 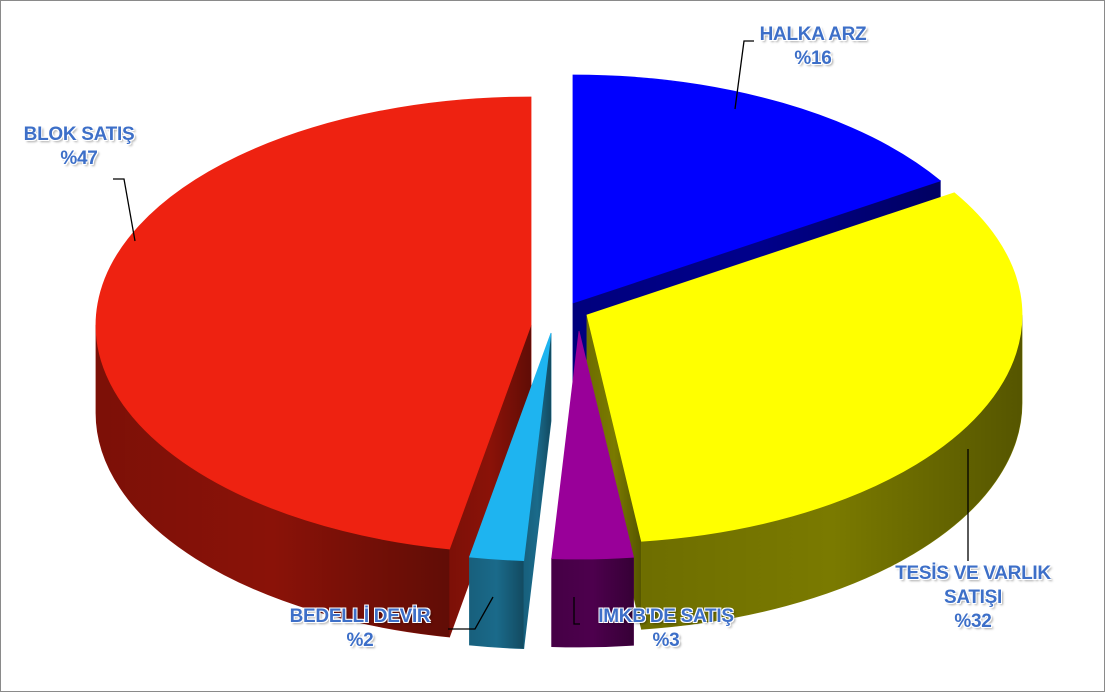 I want to click on slice-label: IMKB'DE SATIŞ, so click(x=666, y=616).